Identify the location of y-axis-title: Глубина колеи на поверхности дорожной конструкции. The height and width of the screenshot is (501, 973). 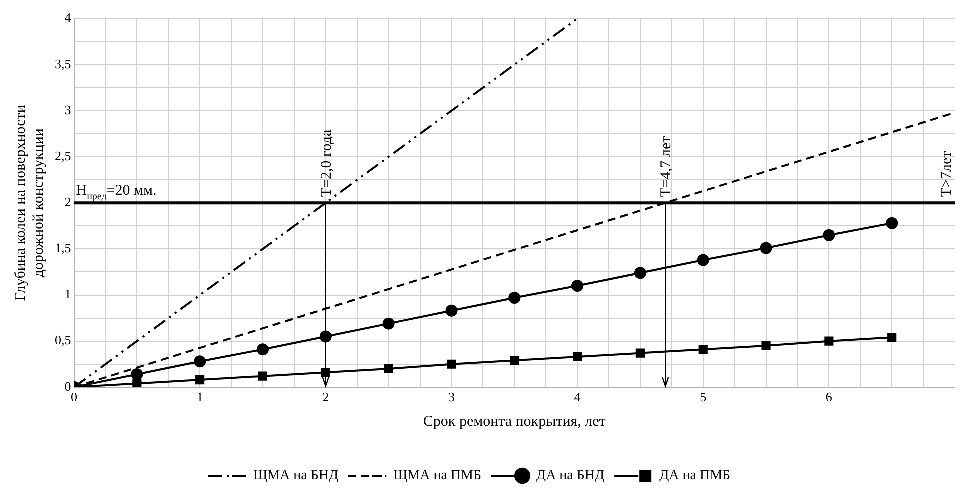
(29, 203).